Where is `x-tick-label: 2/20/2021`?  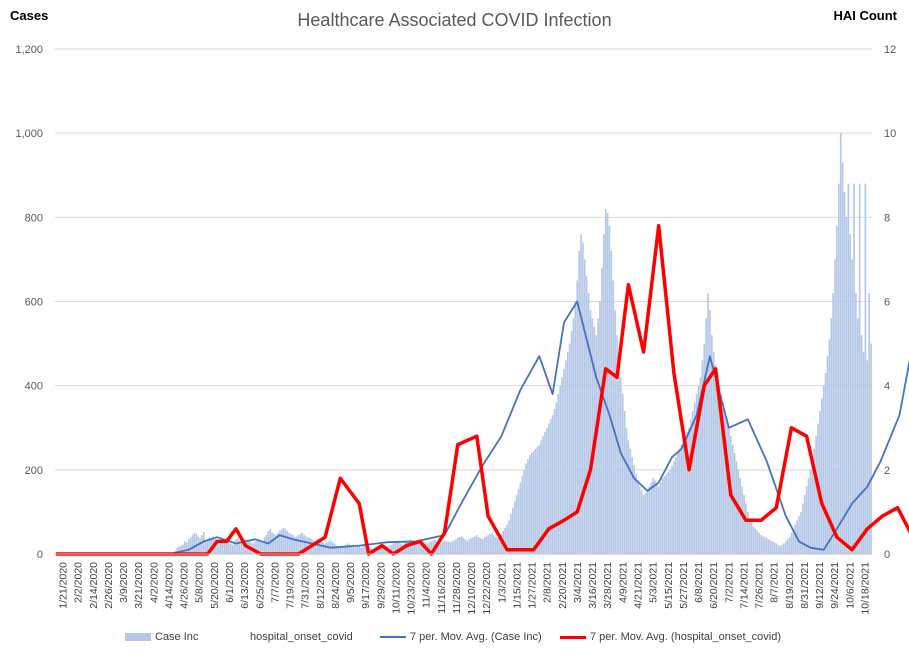
x-tick-label: 2/20/2021 is located at coordinates (563, 585).